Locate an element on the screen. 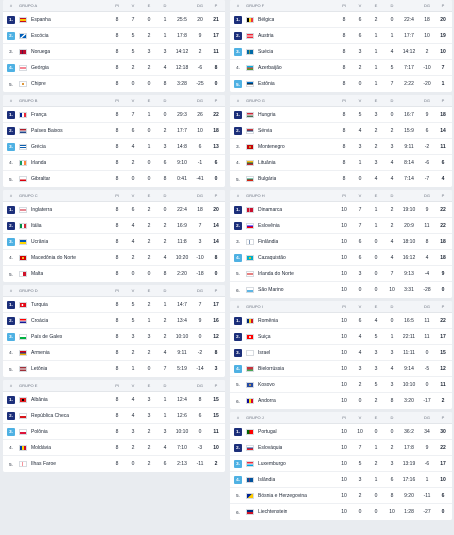 The image size is (454, 535). team-cell: Irlanda do Norte is located at coordinates (291, 273).